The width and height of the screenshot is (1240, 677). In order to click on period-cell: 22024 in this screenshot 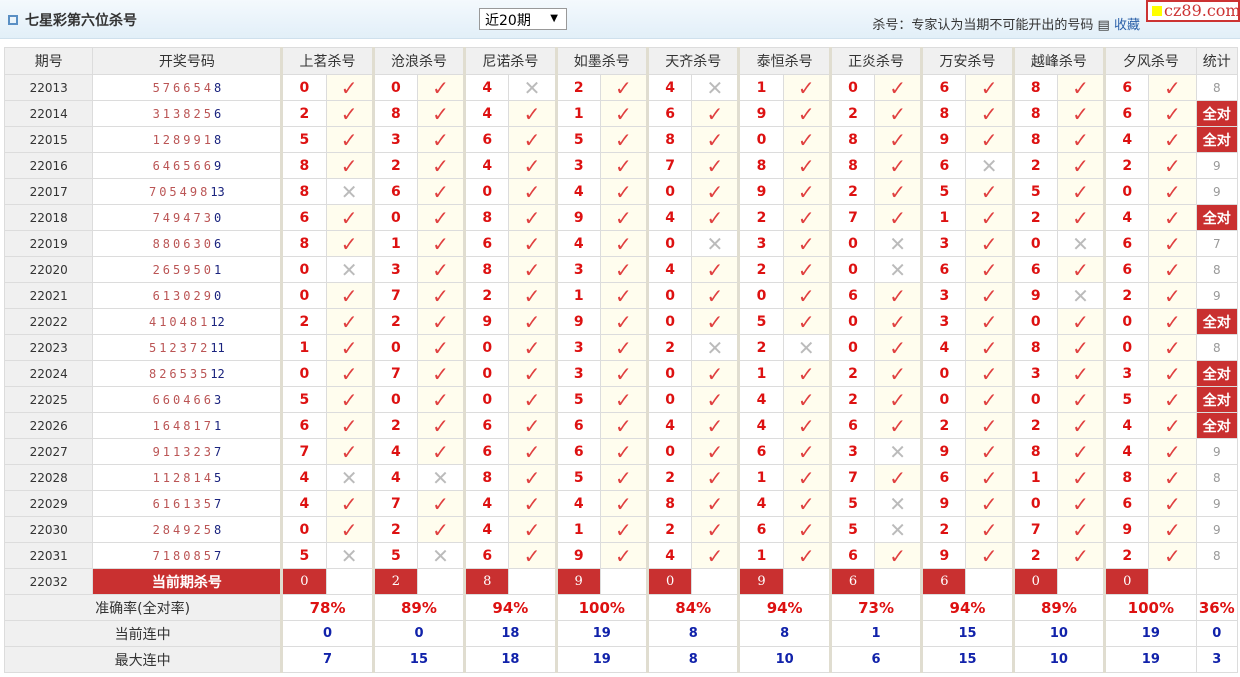, I will do `click(48, 373)`.